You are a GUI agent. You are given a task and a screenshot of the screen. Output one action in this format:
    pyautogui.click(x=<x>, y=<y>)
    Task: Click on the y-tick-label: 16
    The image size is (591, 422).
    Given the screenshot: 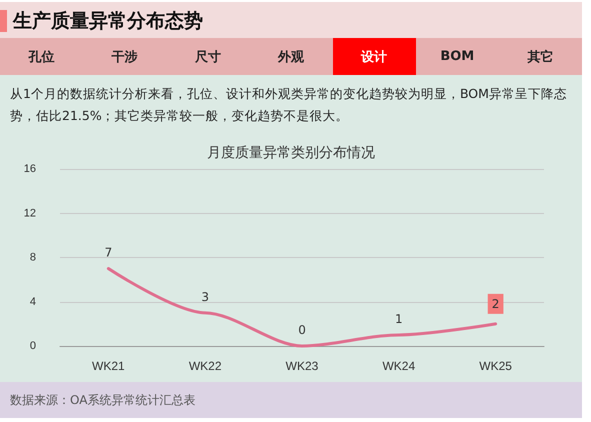 What is the action you would take?
    pyautogui.click(x=30, y=169)
    